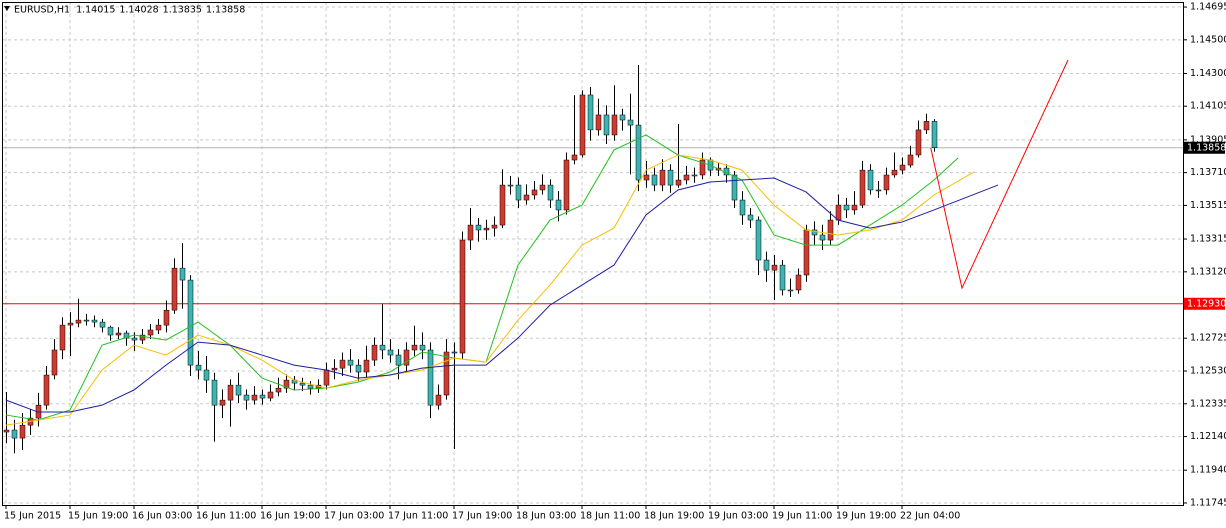  I want to click on x-tick-label: 19 Jun 19:00, so click(866, 516).